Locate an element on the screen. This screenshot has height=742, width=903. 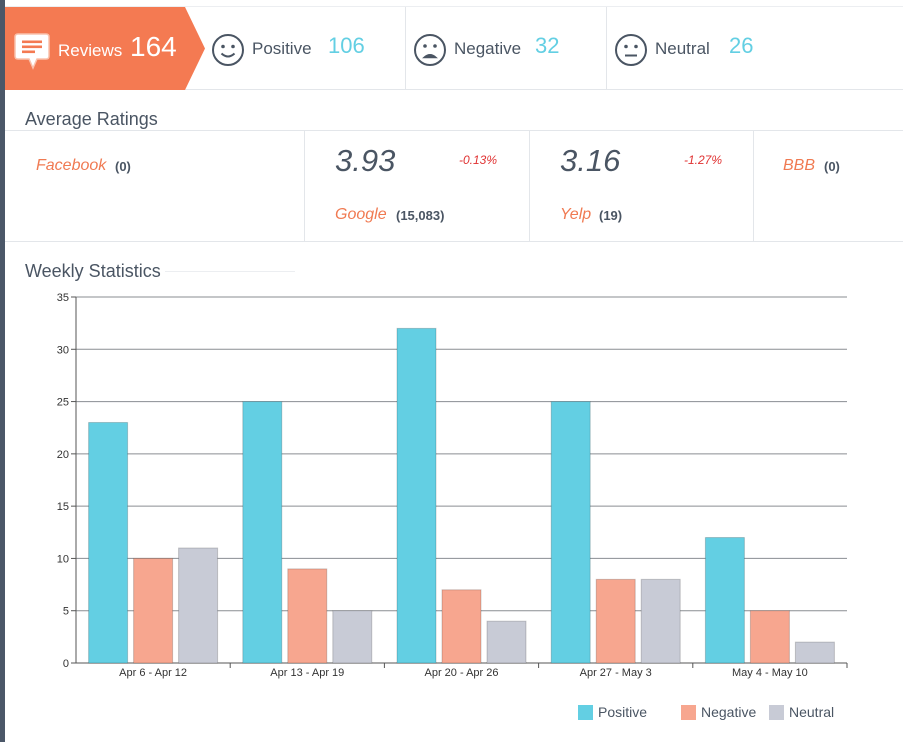
rating-delta: -0.13% is located at coordinates (478, 160).